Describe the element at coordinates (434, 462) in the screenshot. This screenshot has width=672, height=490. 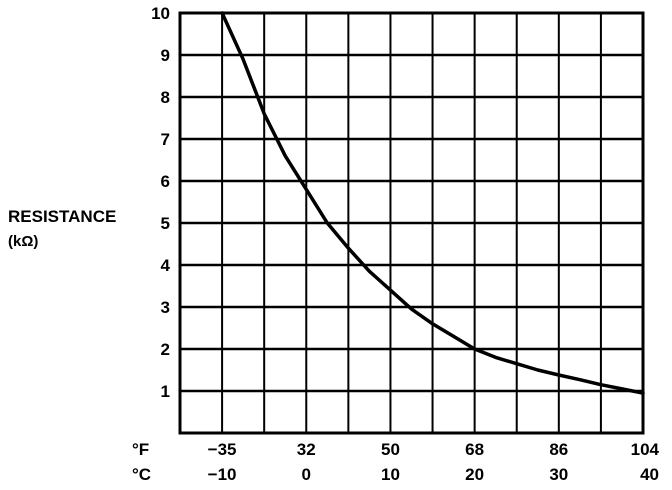
I see `x-axis-ticks: −35 −10 32 0 50 10 68 20 86 30 104 40` at that location.